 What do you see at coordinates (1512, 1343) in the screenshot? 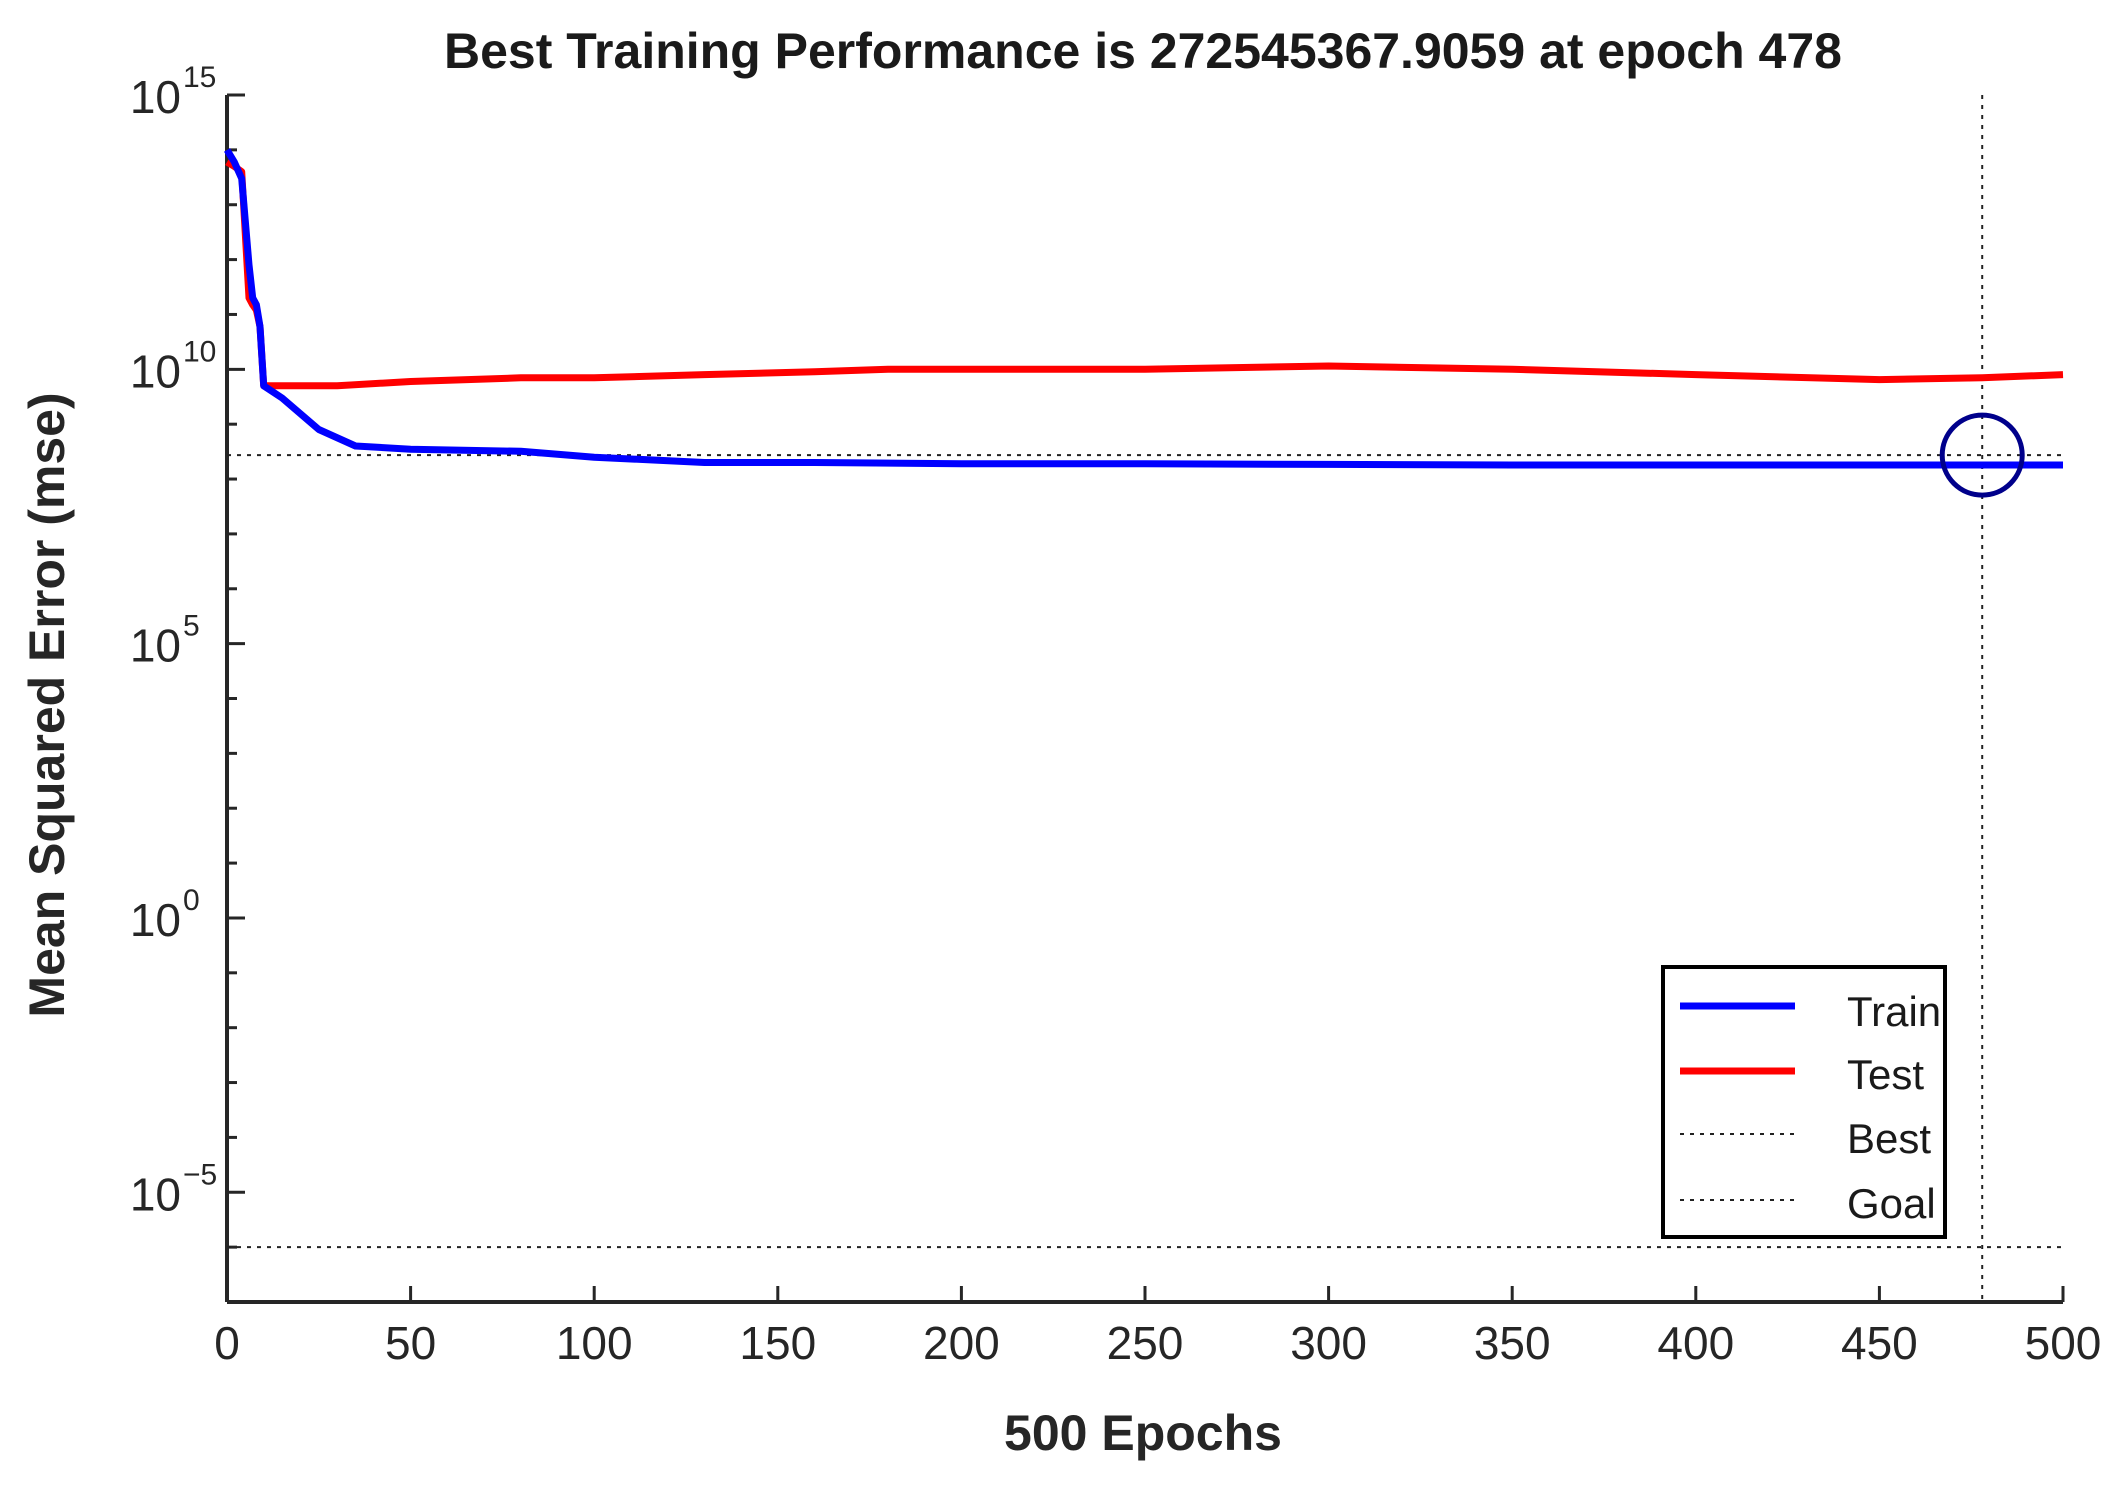
I see `x-tick-label: 350` at bounding box center [1512, 1343].